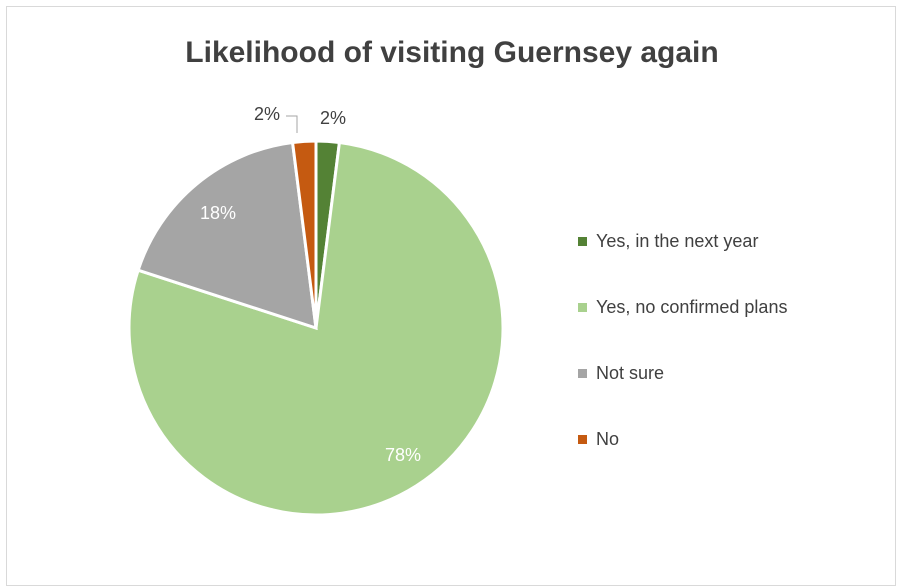 This screenshot has height=586, width=904. I want to click on legend-label: No, so click(608, 438).